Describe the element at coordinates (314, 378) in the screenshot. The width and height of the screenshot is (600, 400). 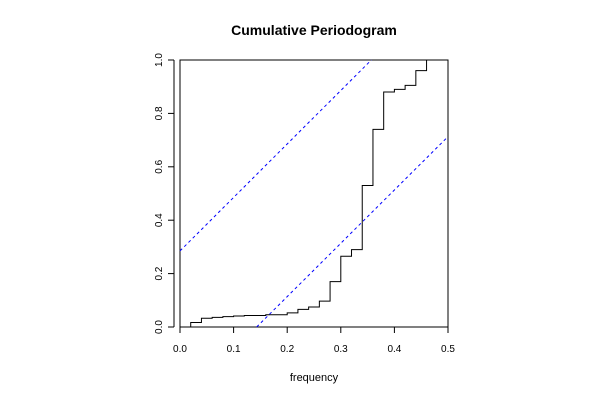
I see `x-axis-label: frequency` at that location.